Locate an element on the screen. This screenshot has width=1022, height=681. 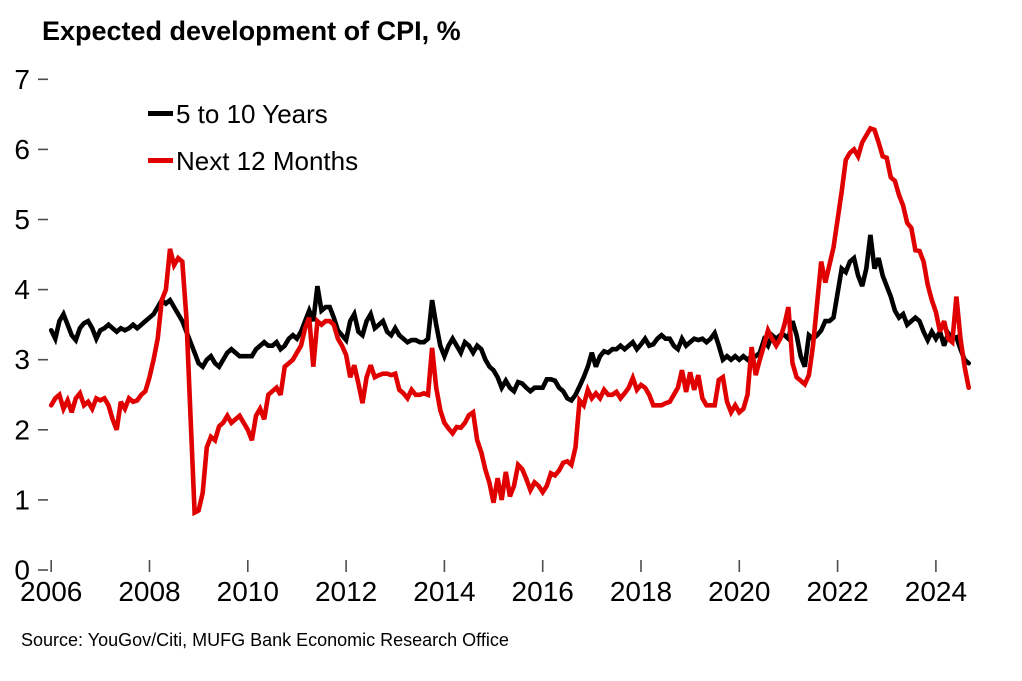
y-tick-label: 4 is located at coordinates (22, 289).